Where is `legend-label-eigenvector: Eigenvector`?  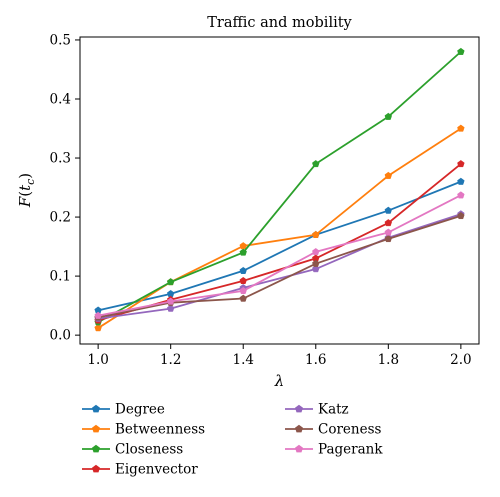
legend-label-eigenvector: Eigenvector is located at coordinates (156, 470).